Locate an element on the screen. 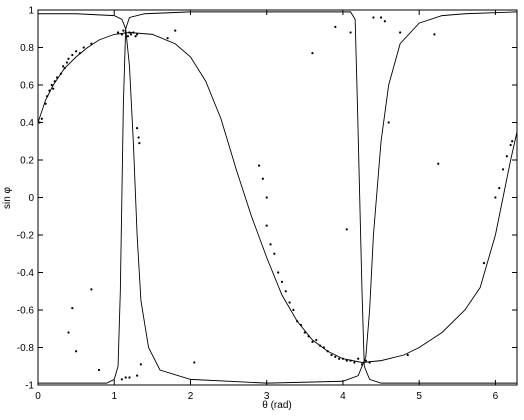 This screenshot has width=524, height=420. y-tick-label: 0.6 is located at coordinates (27, 86).